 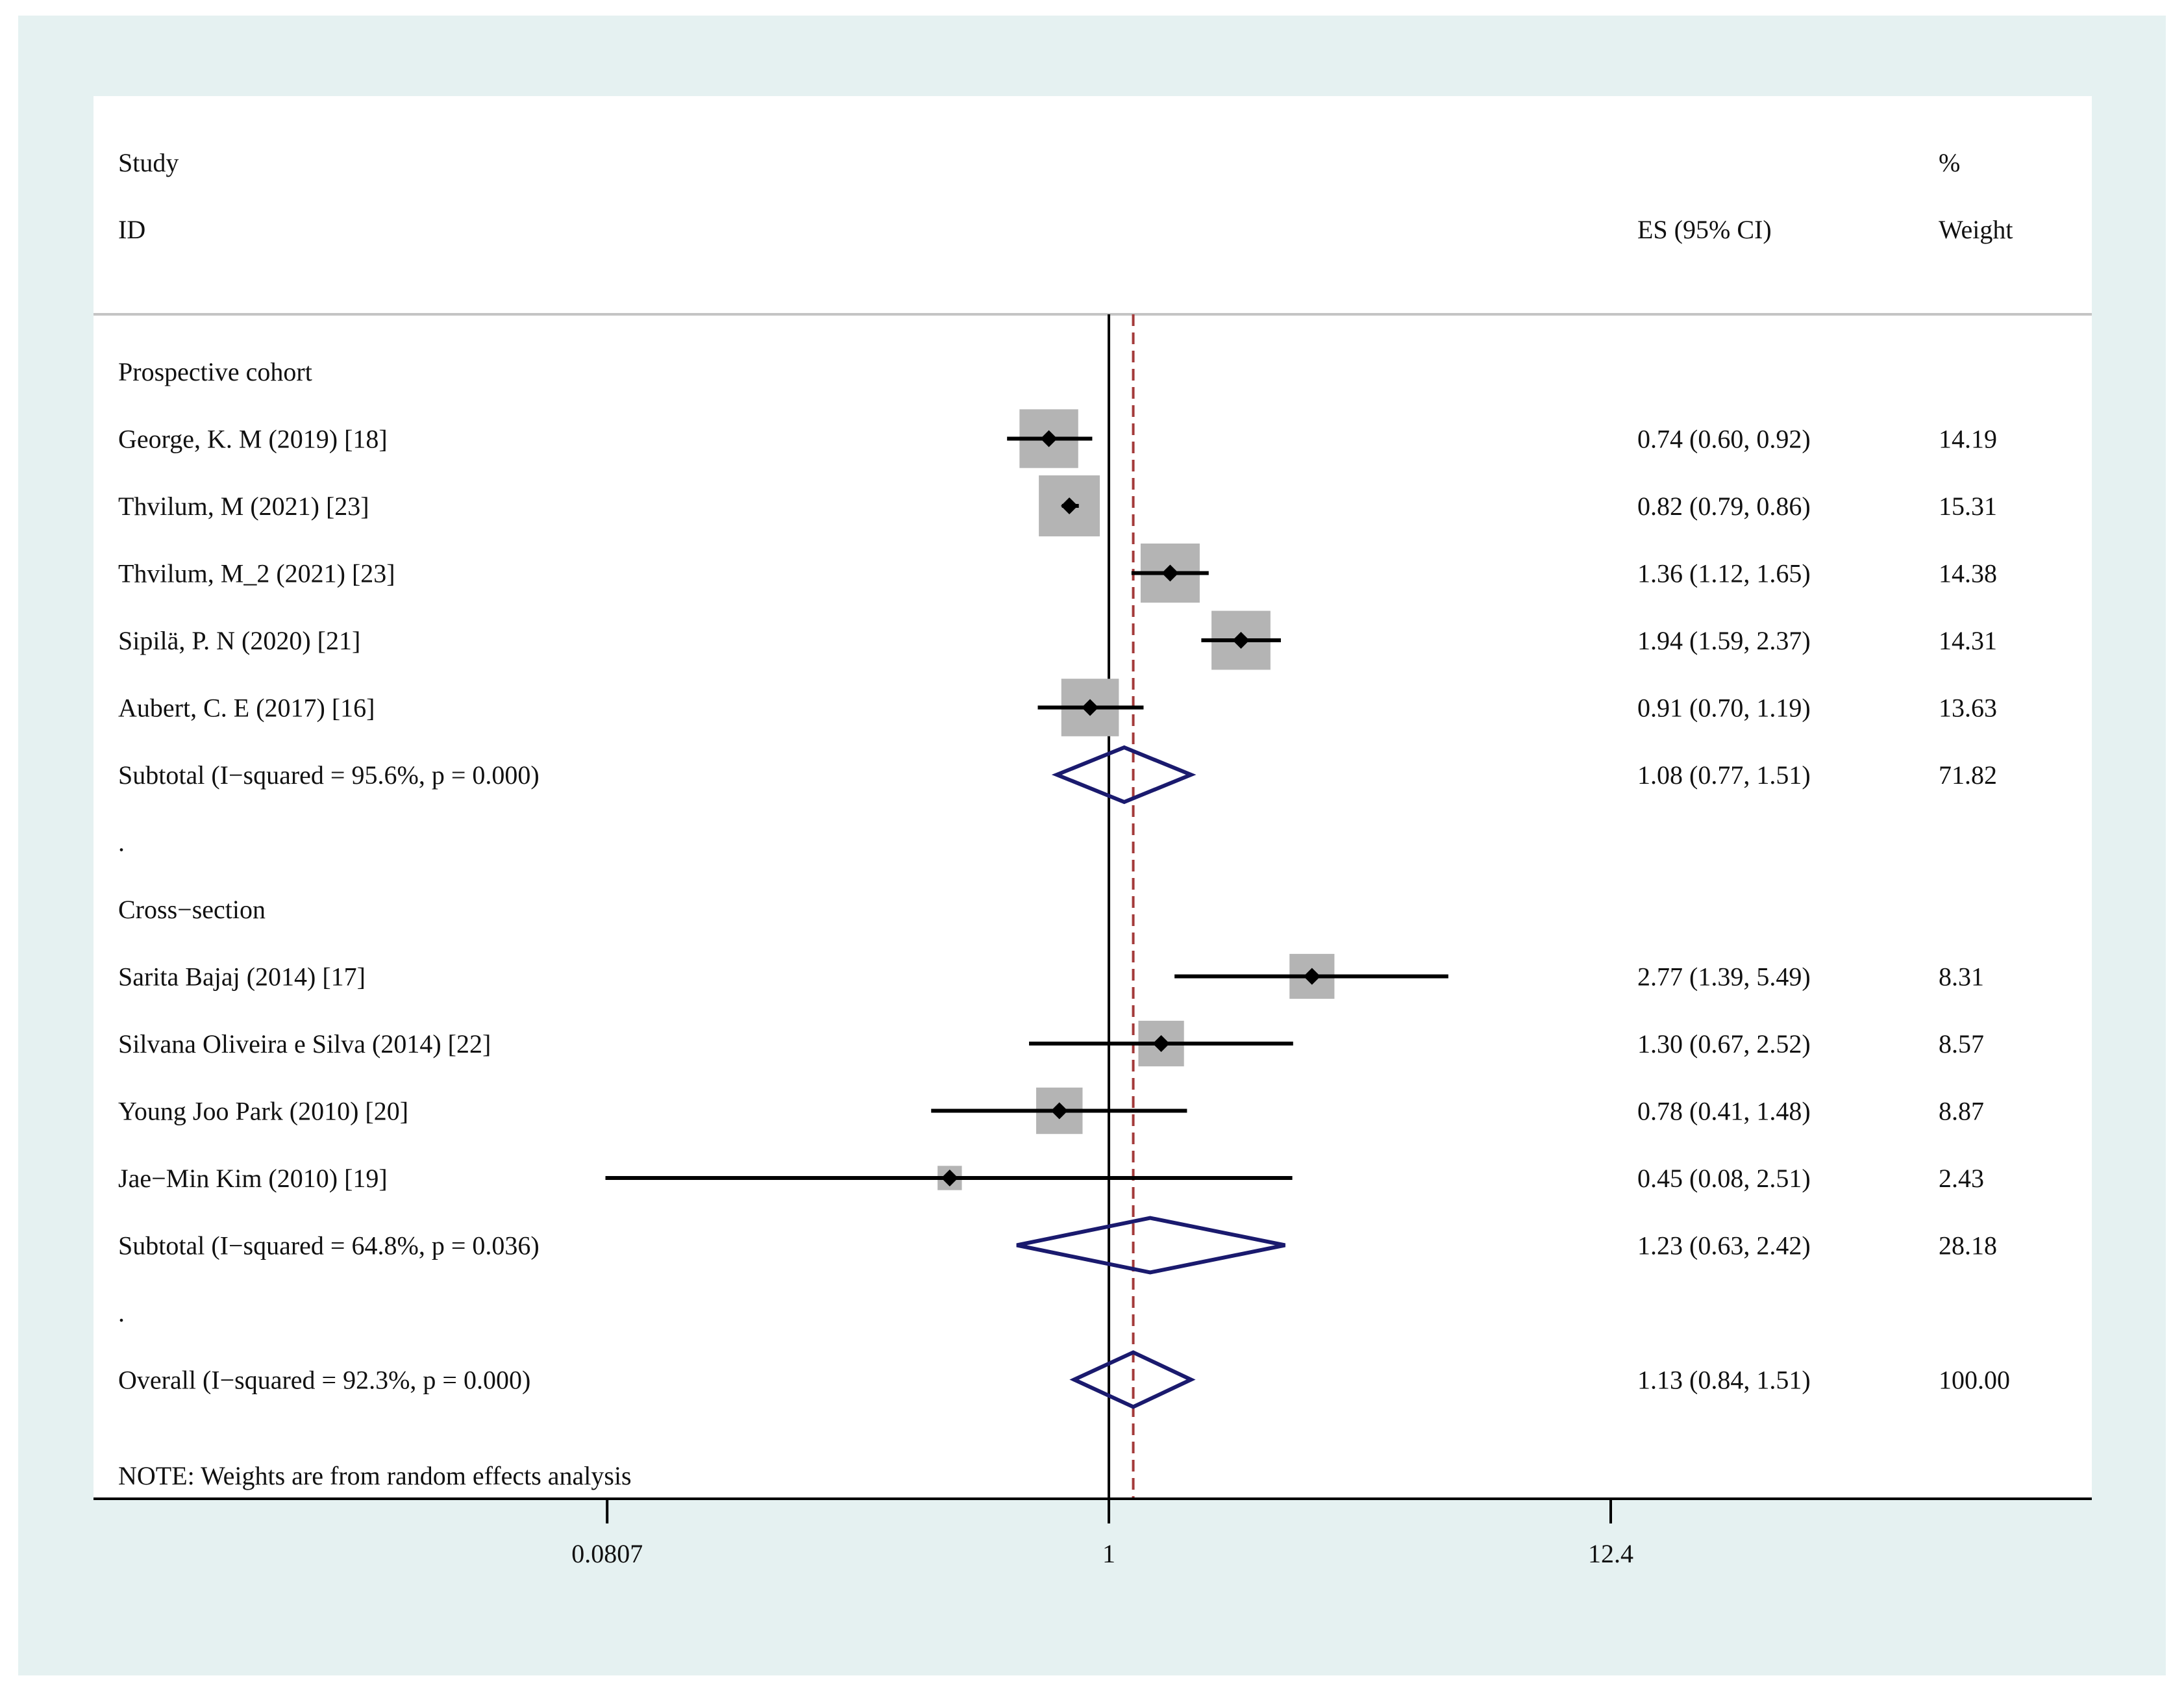 I want to click on es-ci-text: 1.23 (0.63, 2.42), so click(x=1724, y=1246).